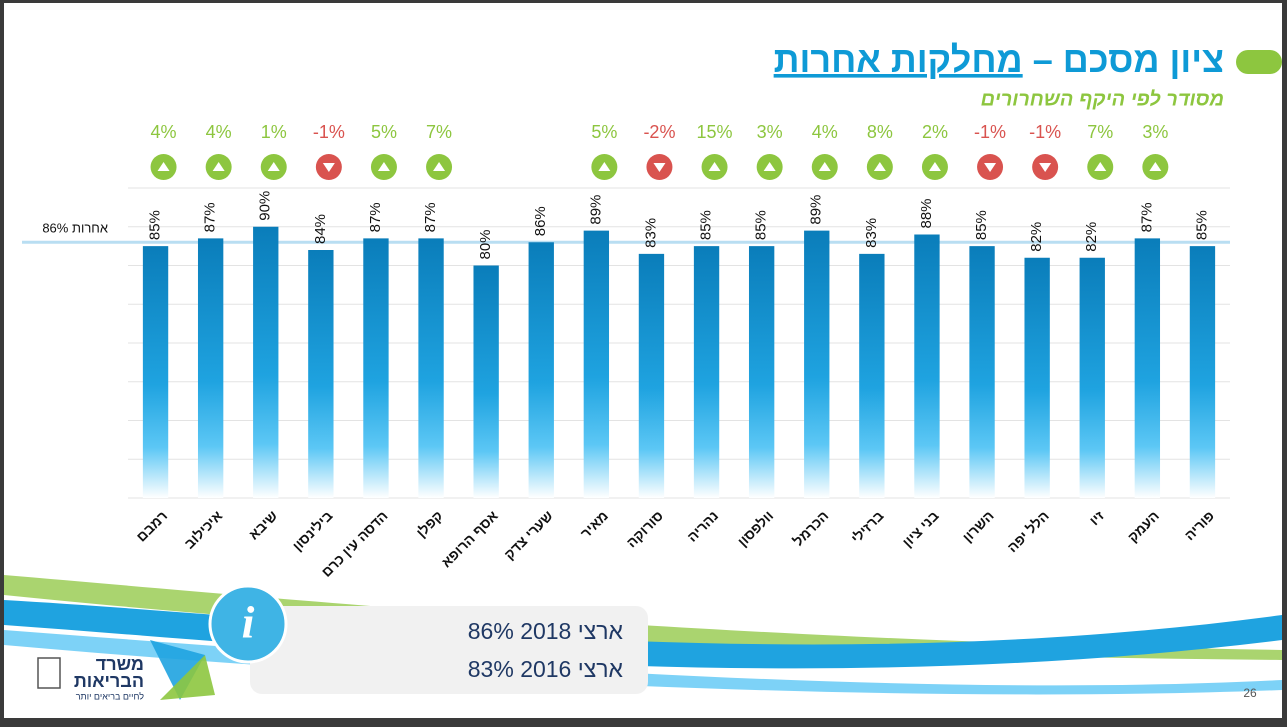  I want to click on info-icon, so click(248, 624).